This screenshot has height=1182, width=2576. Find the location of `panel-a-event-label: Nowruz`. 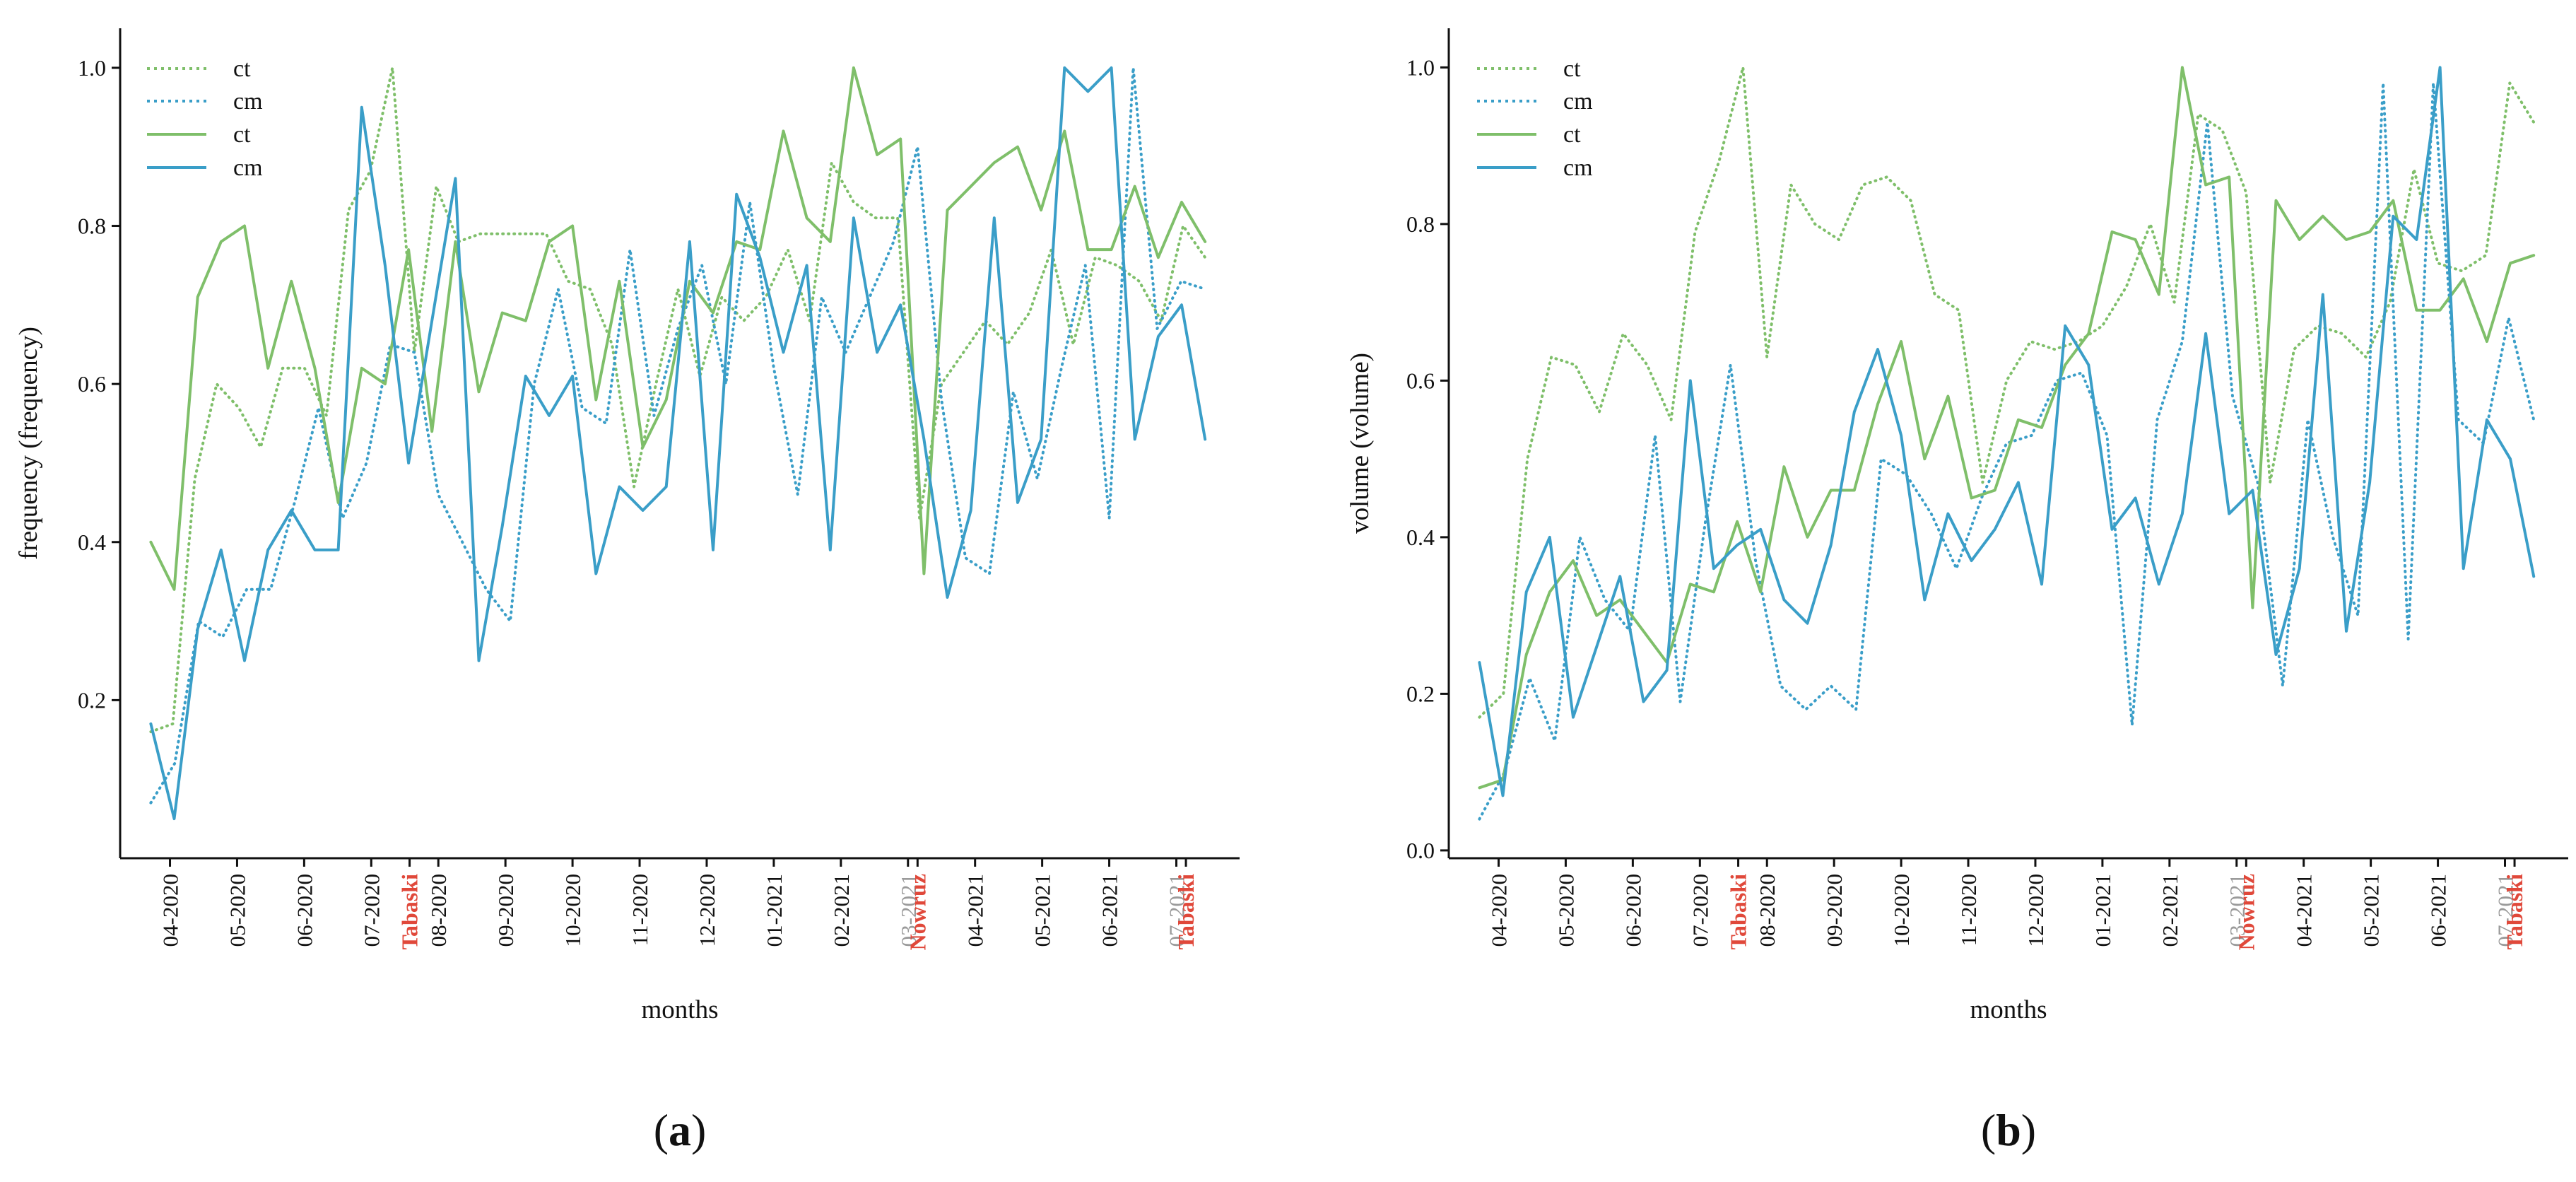

panel-a-event-label: Nowruz is located at coordinates (917, 912).